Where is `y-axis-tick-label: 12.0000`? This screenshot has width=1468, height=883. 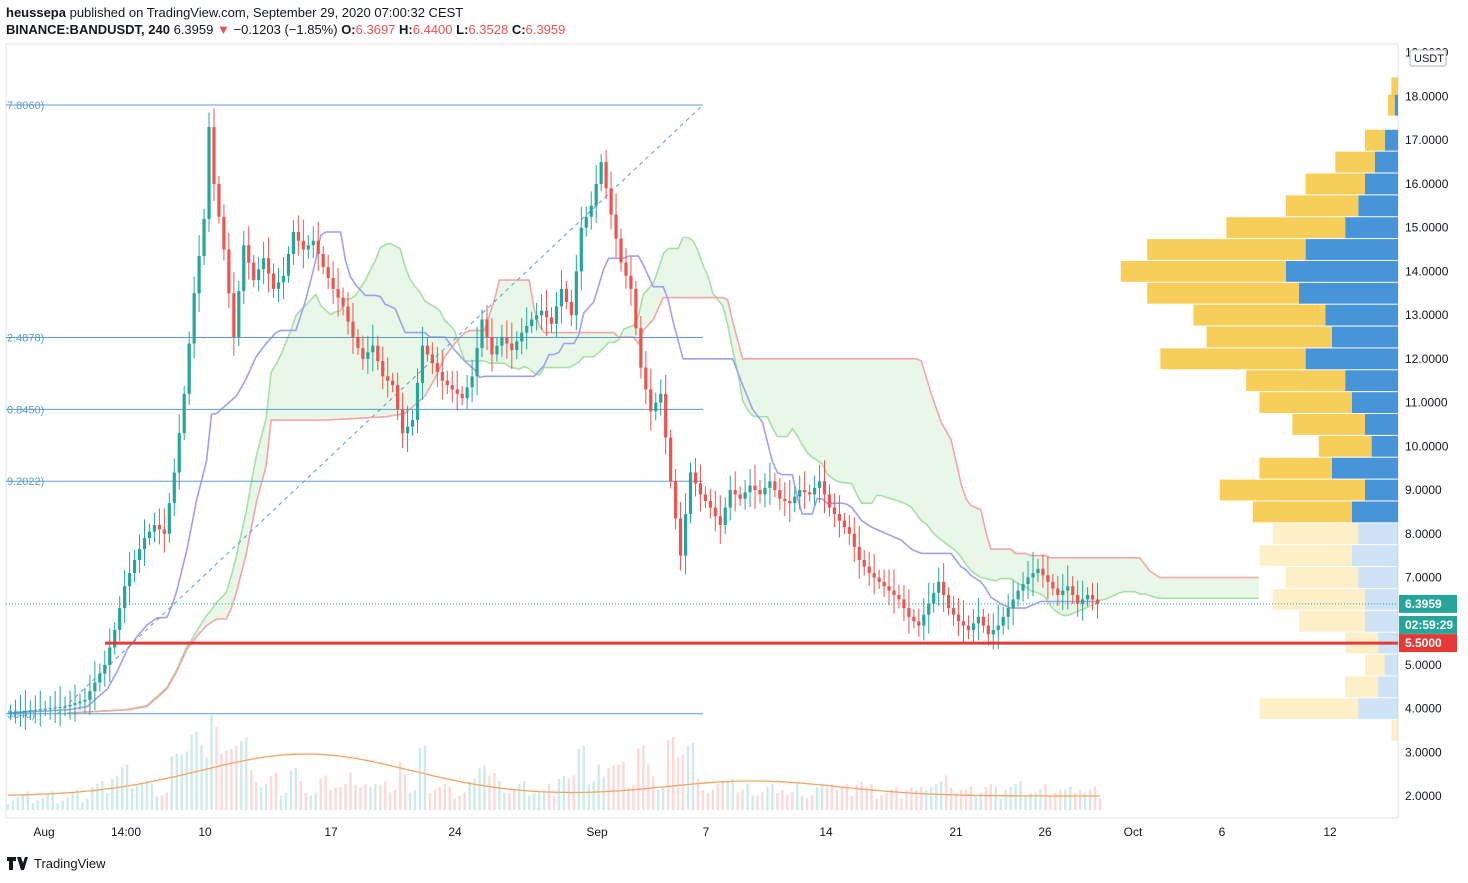 y-axis-tick-label: 12.0000 is located at coordinates (1427, 359).